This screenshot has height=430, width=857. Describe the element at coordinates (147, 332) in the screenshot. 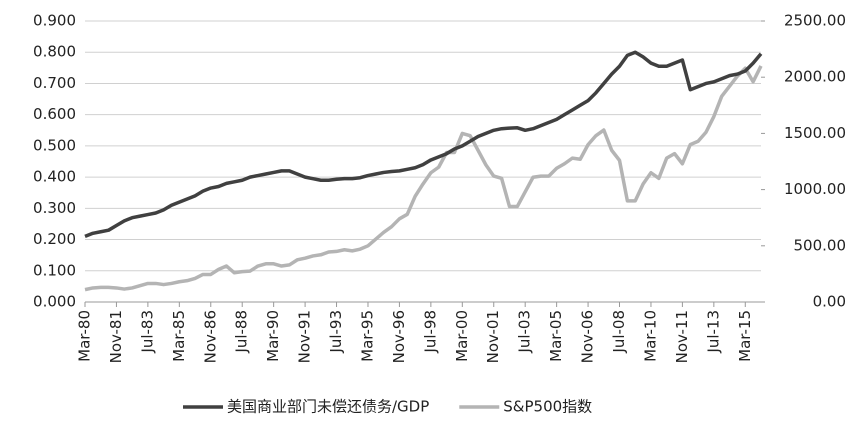

I see `x-tick-label: Jul-83` at that location.